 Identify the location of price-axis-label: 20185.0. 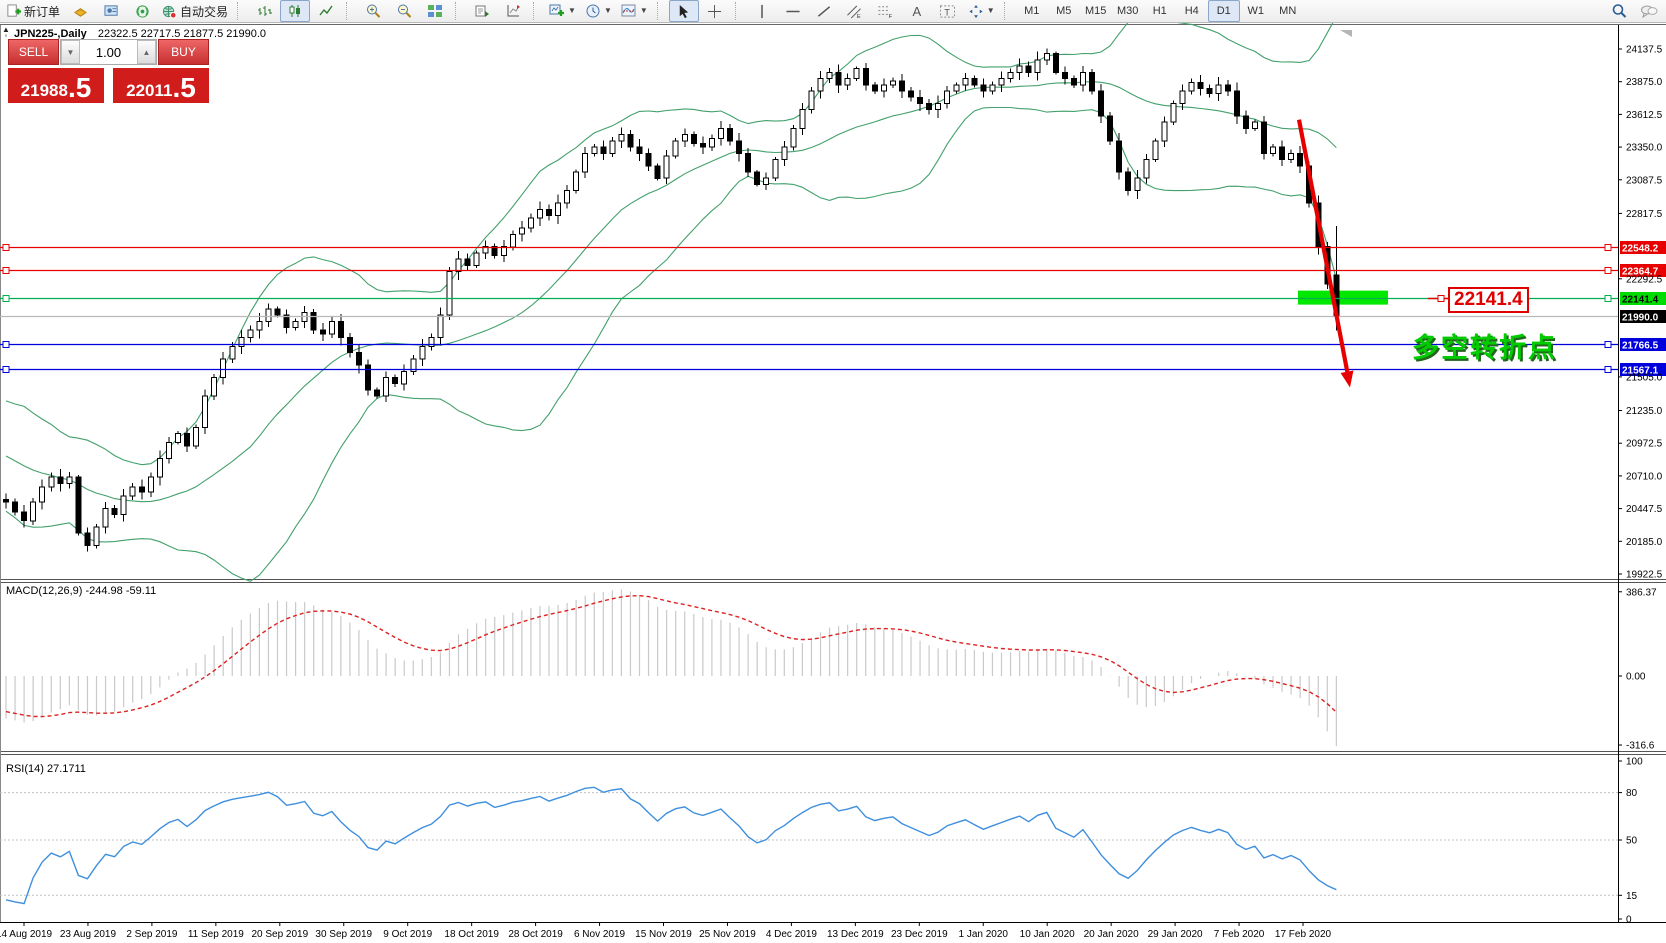
(1644, 542).